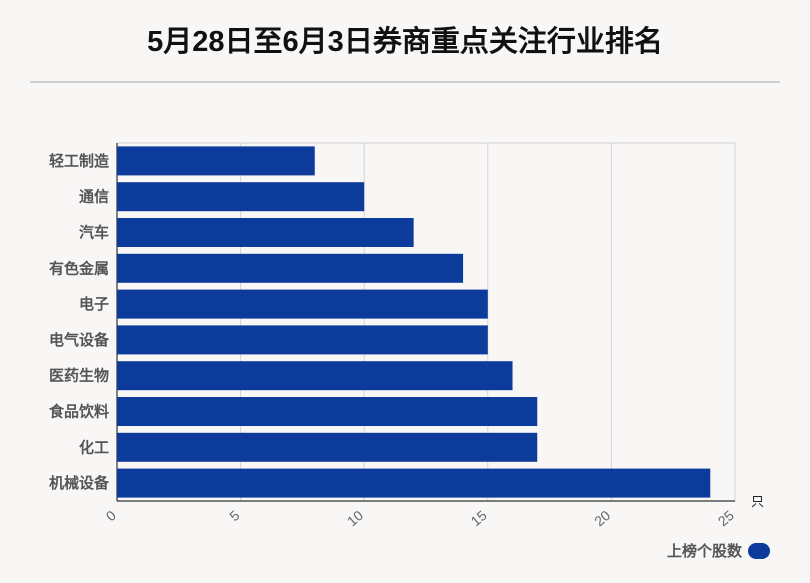  I want to click on x-tick-label: 0, so click(111, 515).